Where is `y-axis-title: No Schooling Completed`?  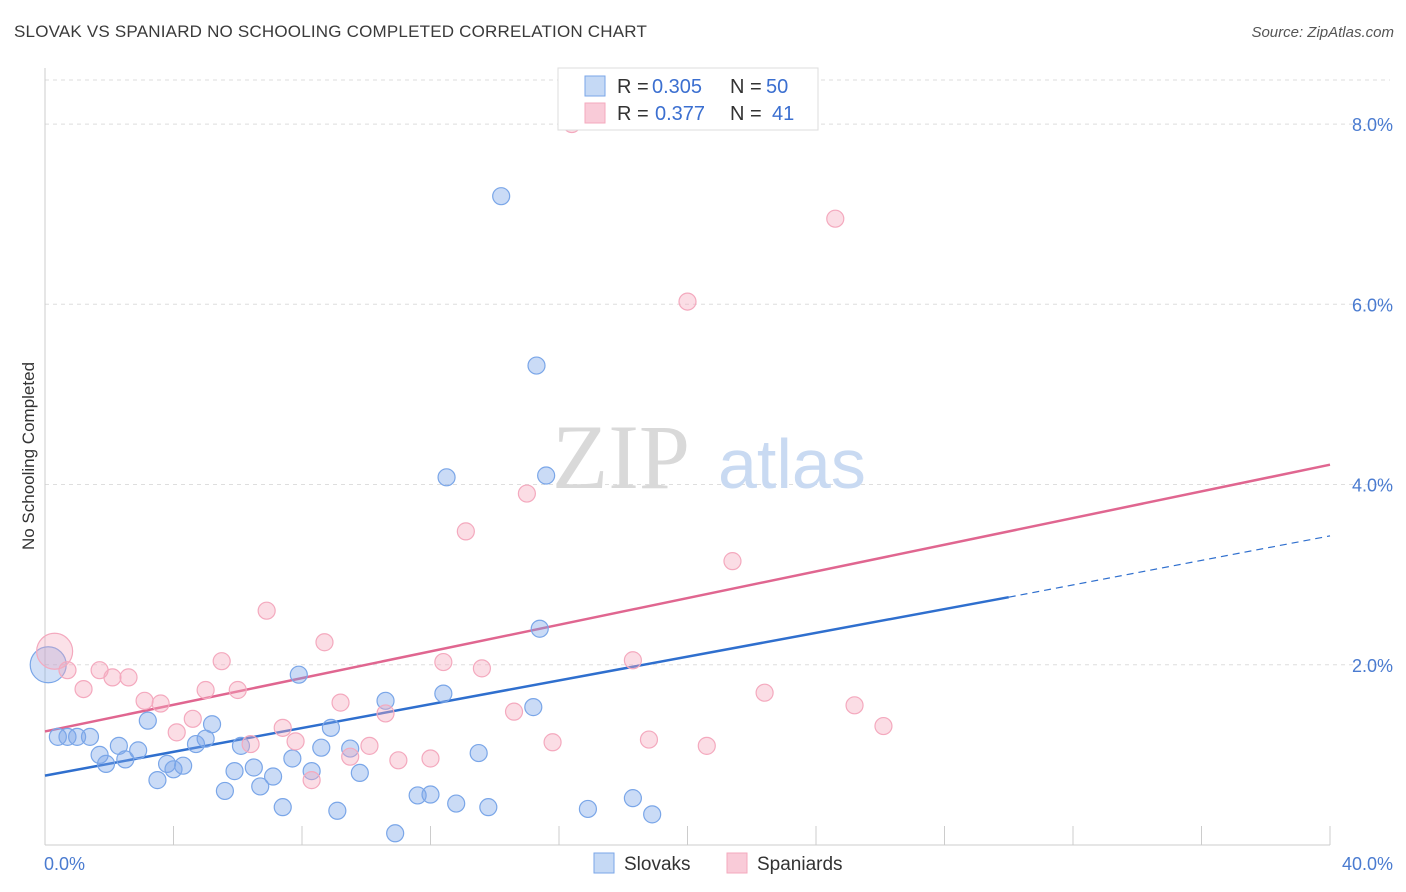
y-axis-title: No Schooling Completed is located at coordinates (28, 456).